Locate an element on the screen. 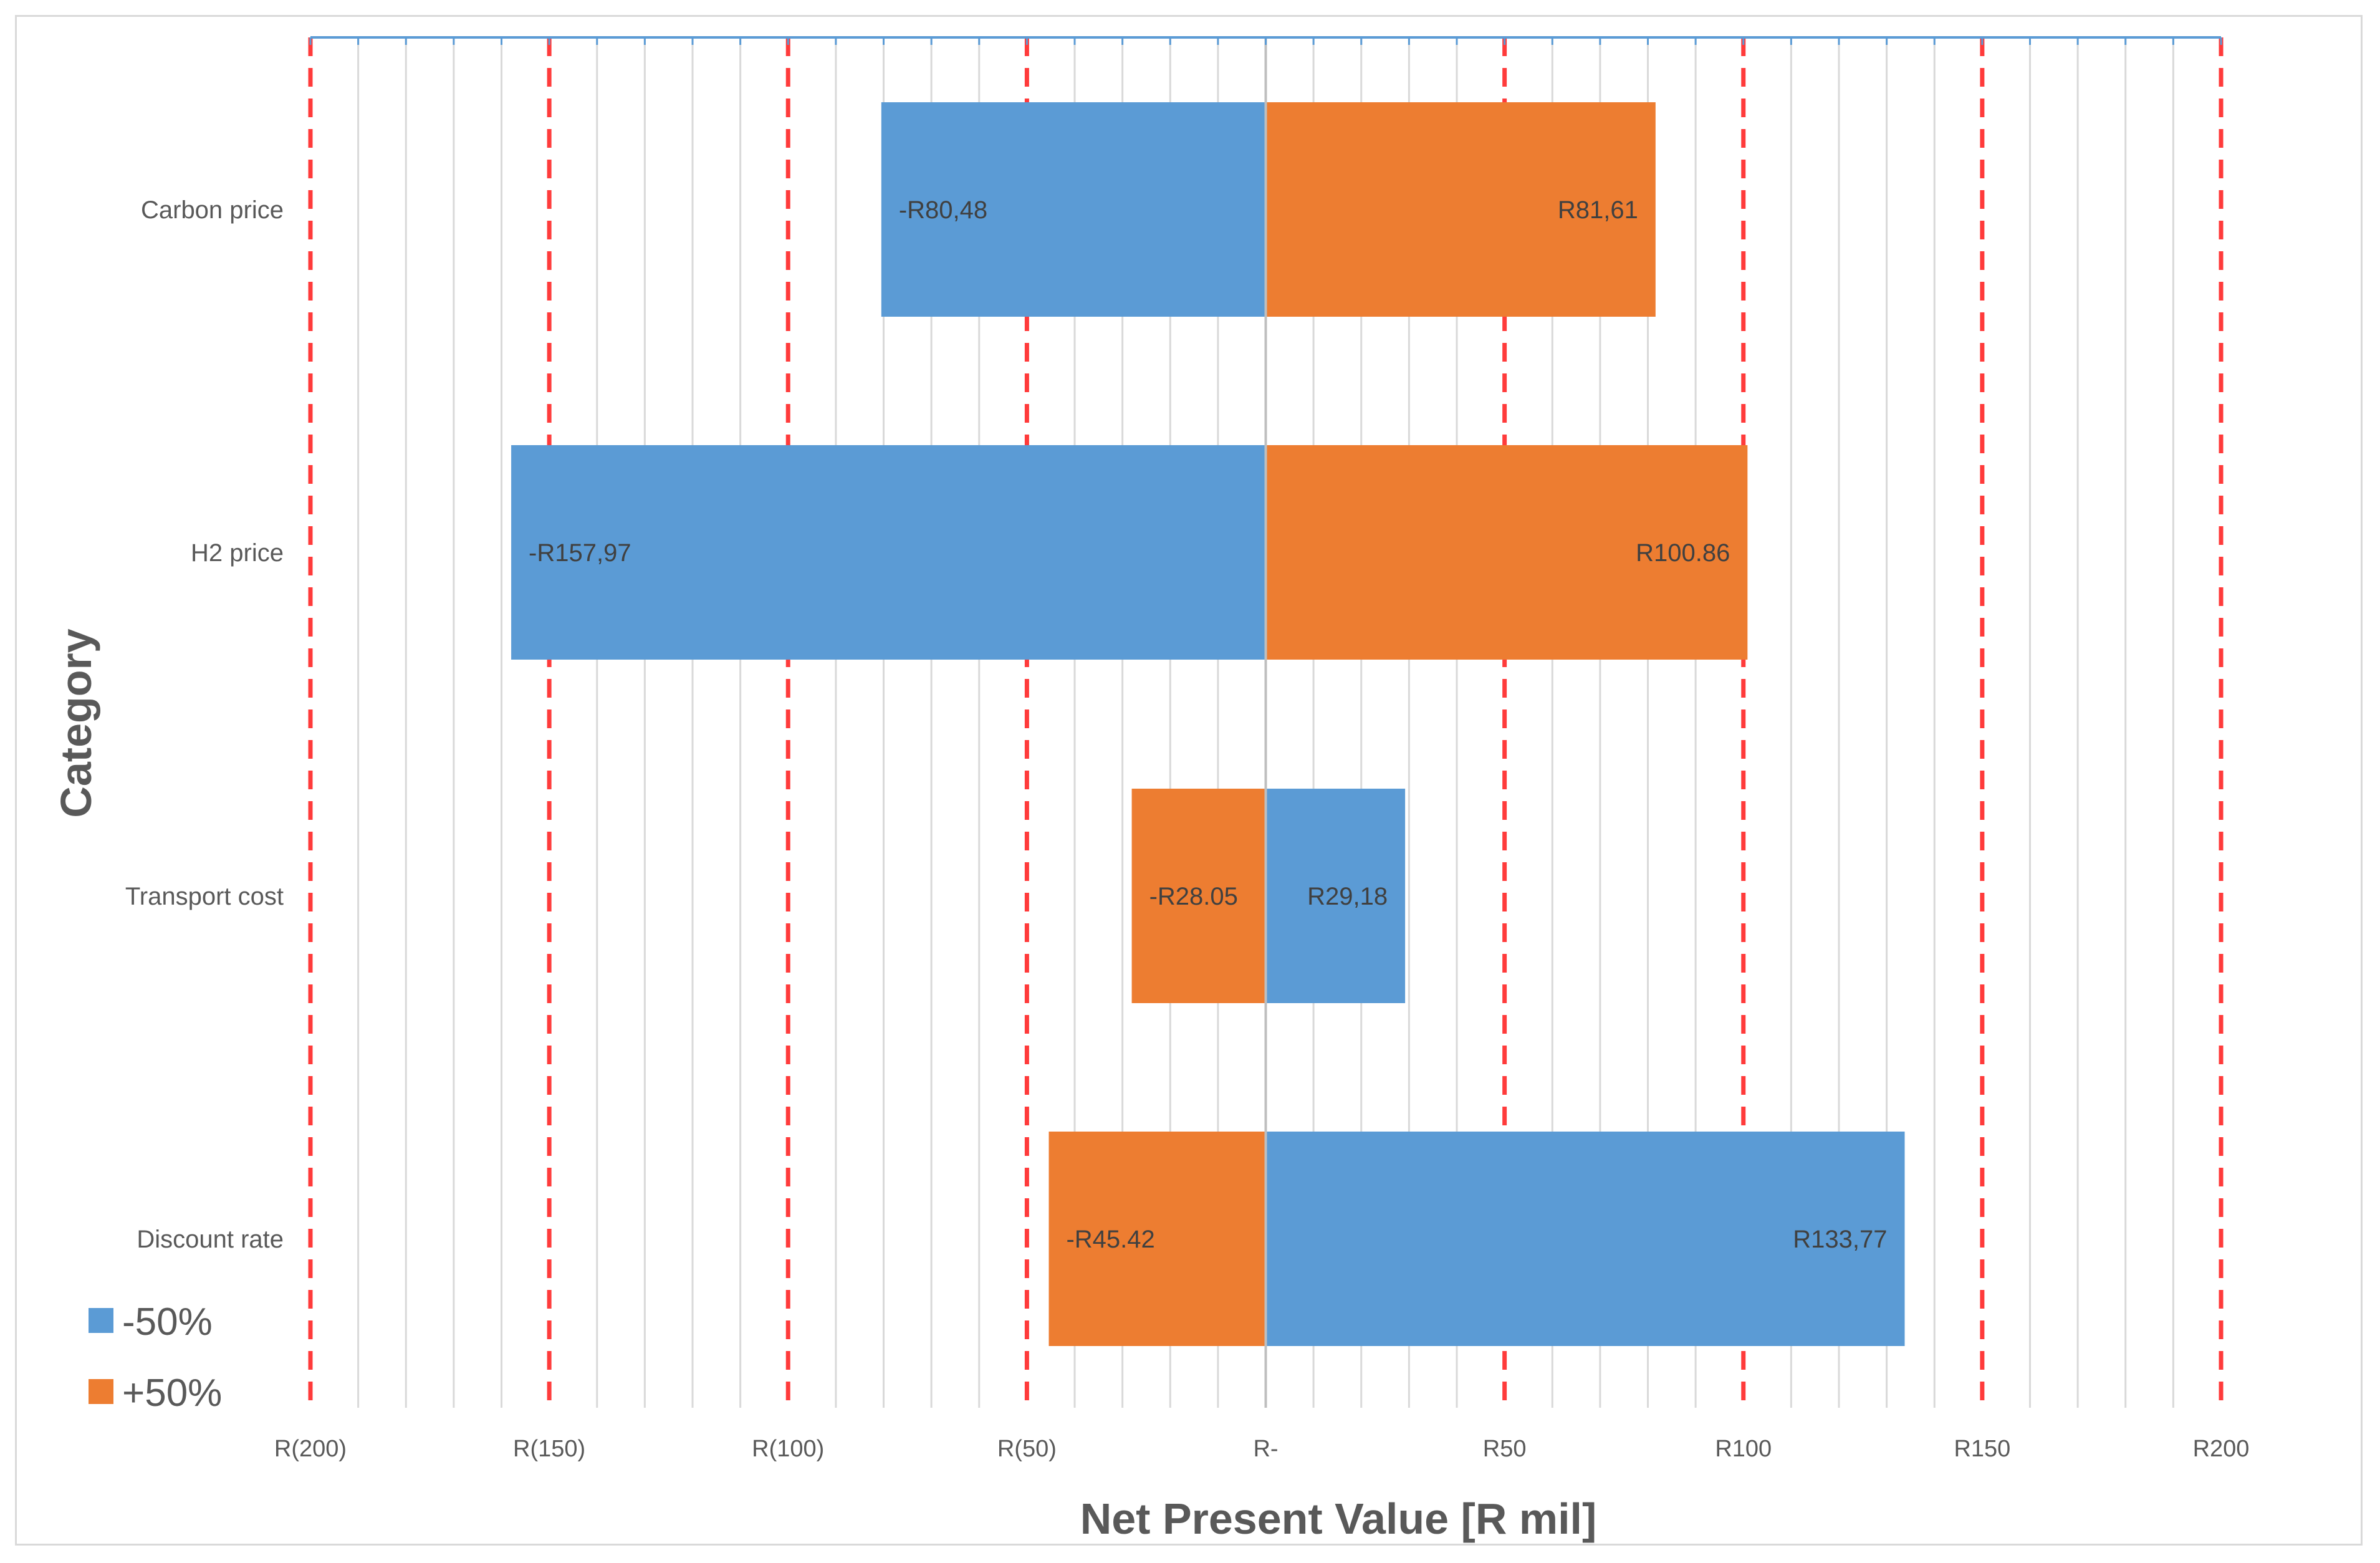  data-label: -R157,97 is located at coordinates (580, 553).